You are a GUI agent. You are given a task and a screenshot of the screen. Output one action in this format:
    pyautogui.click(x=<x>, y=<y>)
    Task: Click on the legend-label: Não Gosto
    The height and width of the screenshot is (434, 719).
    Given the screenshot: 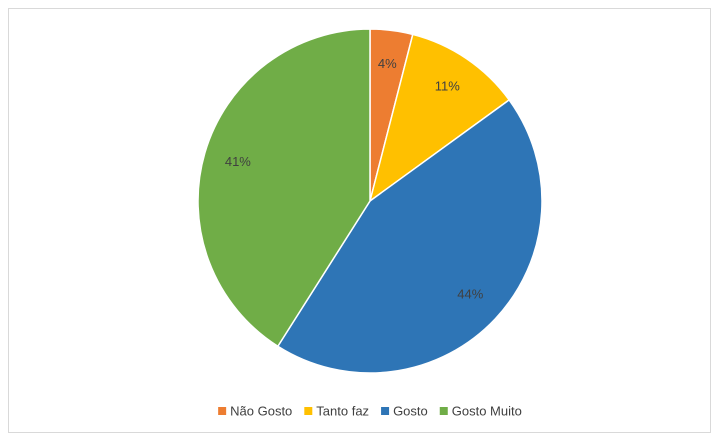 What is the action you would take?
    pyautogui.click(x=261, y=410)
    